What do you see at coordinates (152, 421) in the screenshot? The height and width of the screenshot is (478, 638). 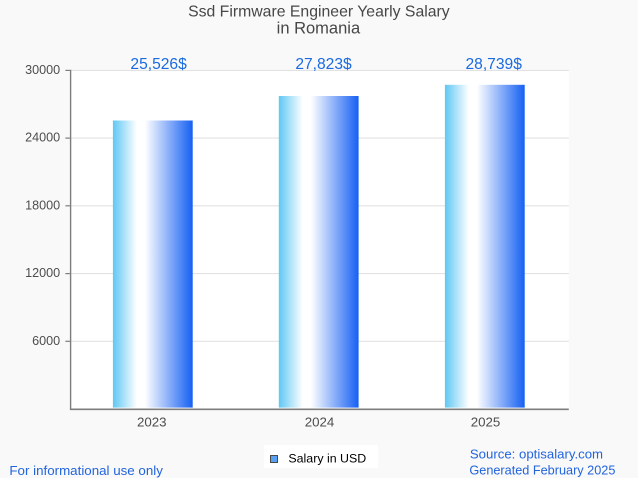 I see `svg-text: 2023` at bounding box center [152, 421].